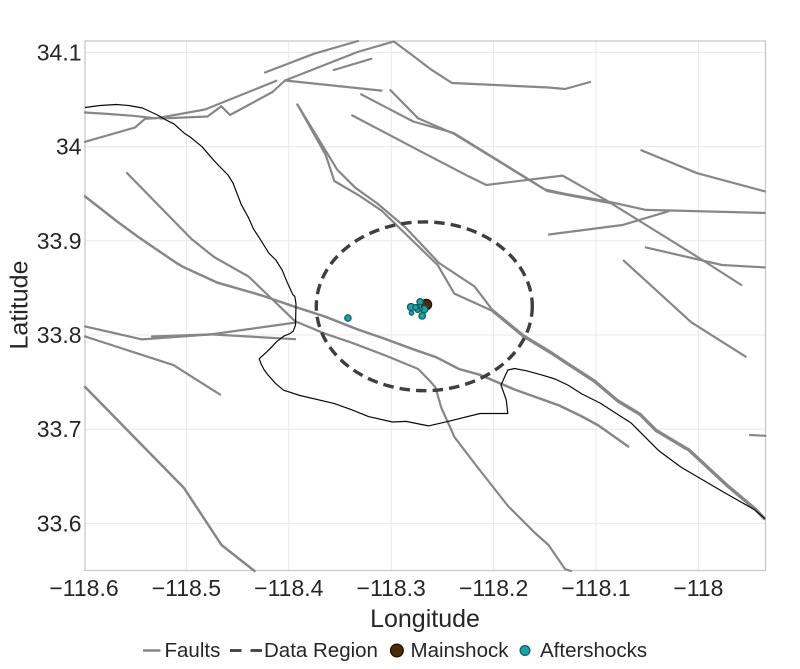 This screenshot has width=800, height=669. I want to click on svg-text: 33.6, so click(59, 523).